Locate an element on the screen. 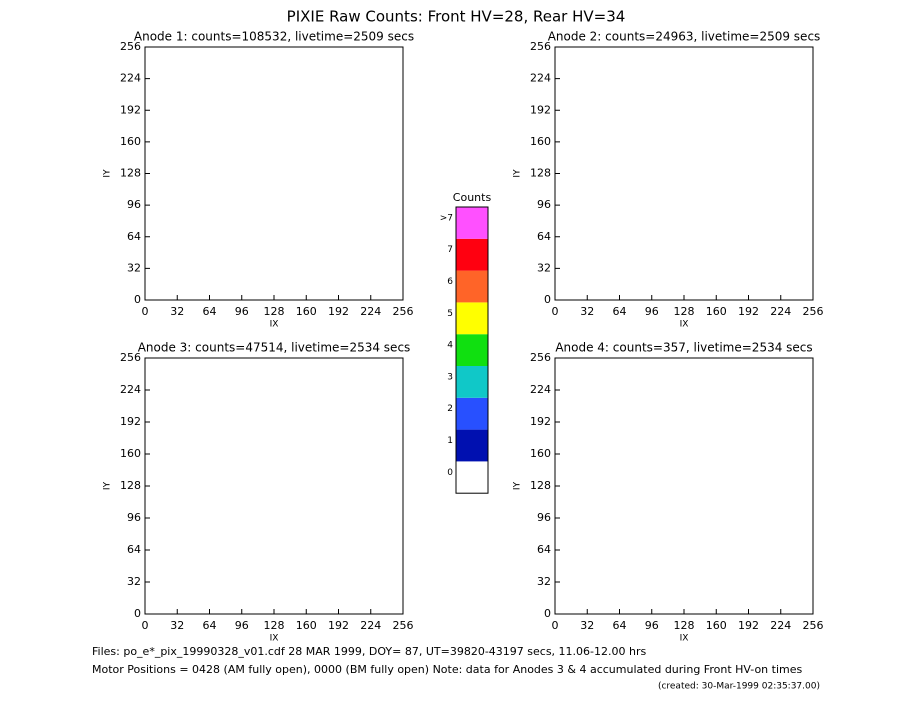  colorbar-frame is located at coordinates (472, 350).